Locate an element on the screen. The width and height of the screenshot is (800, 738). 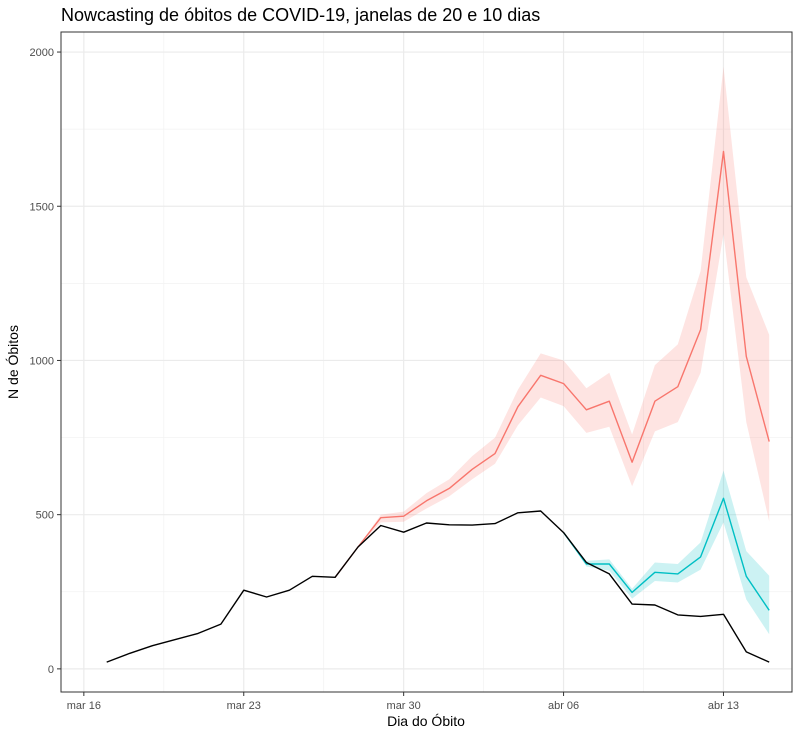
x-tick-label: mar 16 is located at coordinates (84, 706).